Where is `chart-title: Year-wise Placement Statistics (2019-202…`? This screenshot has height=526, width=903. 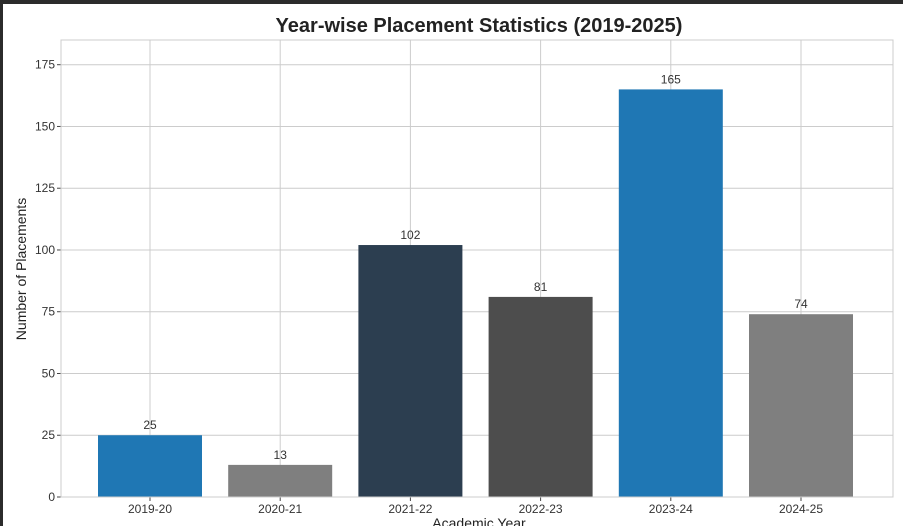
chart-title: Year-wise Placement Statistics (2019-202… is located at coordinates (479, 26).